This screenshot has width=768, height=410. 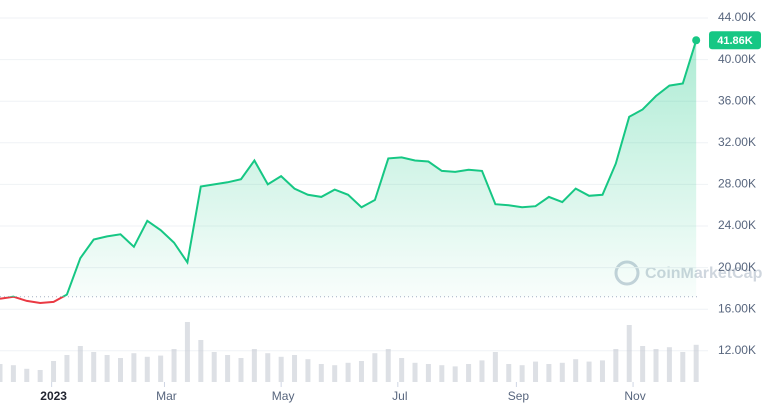 I want to click on y-tick-label: 32.00K, so click(x=737, y=142).